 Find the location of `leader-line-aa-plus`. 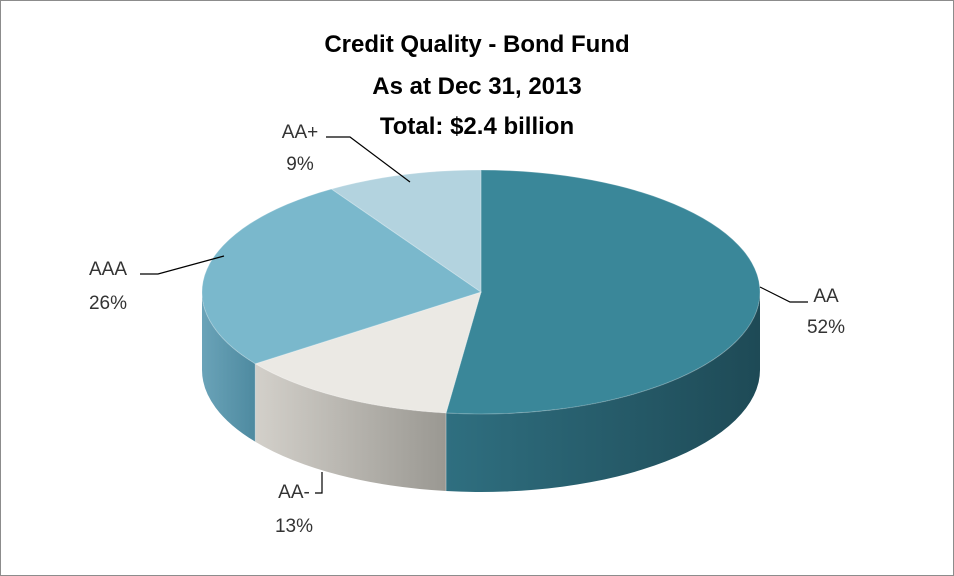

leader-line-aa-plus is located at coordinates (368, 159).